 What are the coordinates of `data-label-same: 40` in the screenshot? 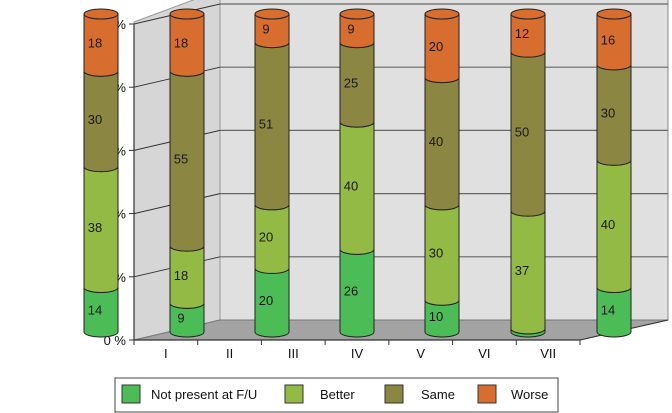 It's located at (436, 141).